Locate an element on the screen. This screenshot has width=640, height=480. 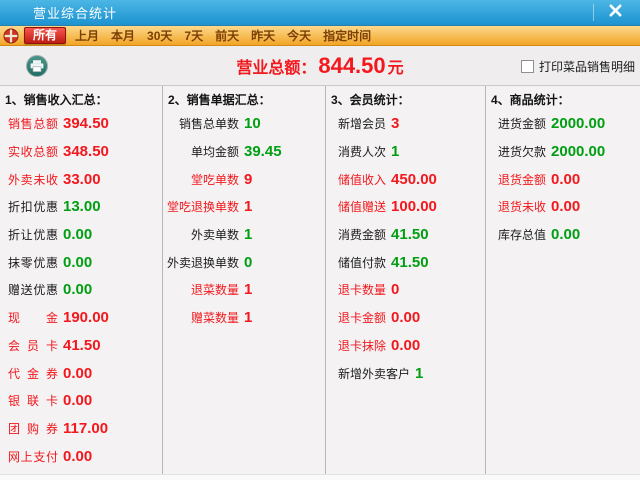
column-title: 4、商品统计： is located at coordinates (530, 100).